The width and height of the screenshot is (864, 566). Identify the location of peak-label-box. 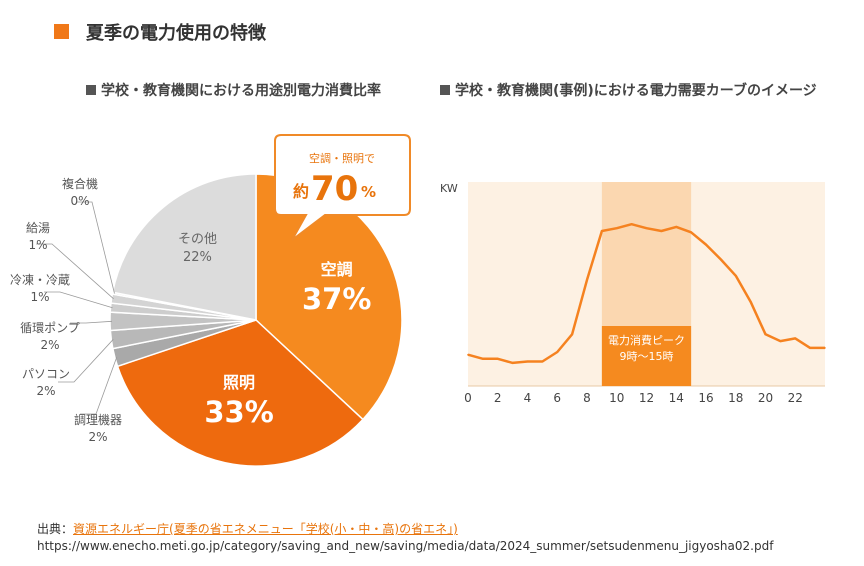
(646, 356).